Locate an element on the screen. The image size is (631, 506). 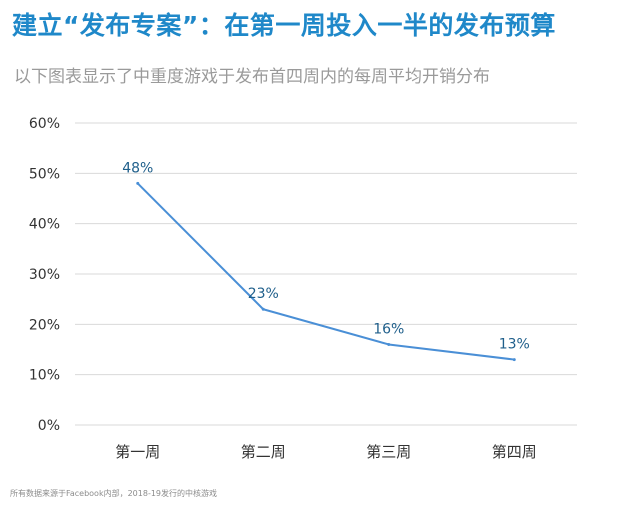
y-tick-label: 40% is located at coordinates (44, 225).